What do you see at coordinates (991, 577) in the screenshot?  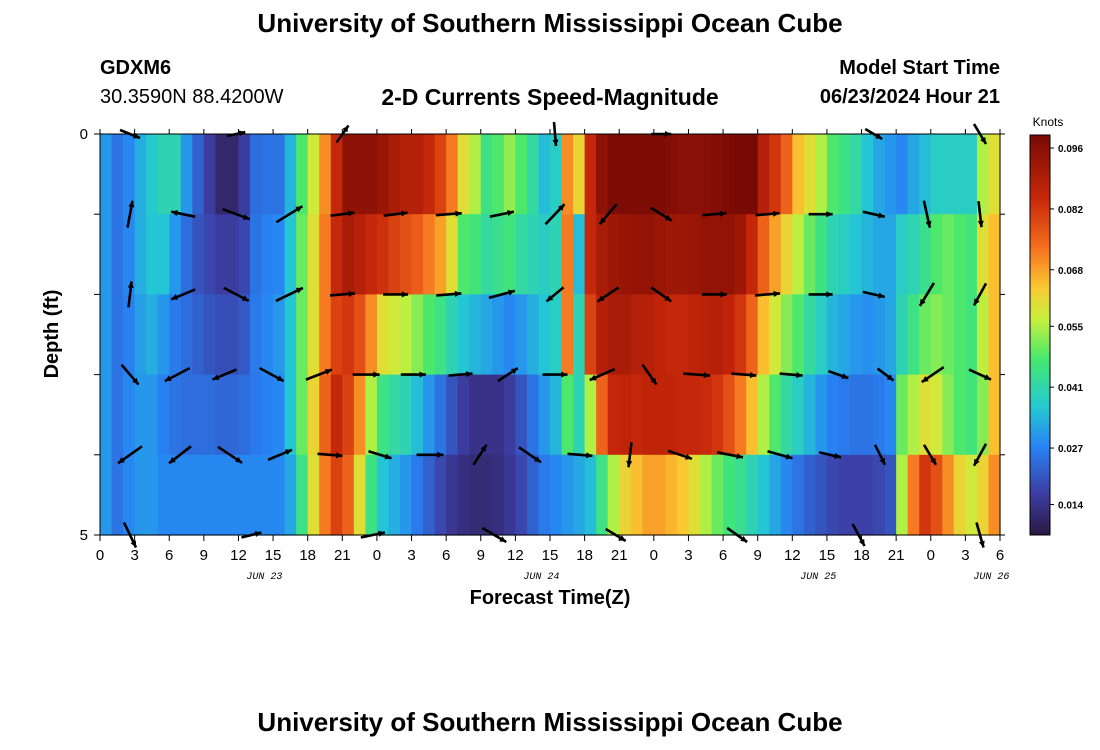 I see `x-date-label: JUN 26` at bounding box center [991, 577].